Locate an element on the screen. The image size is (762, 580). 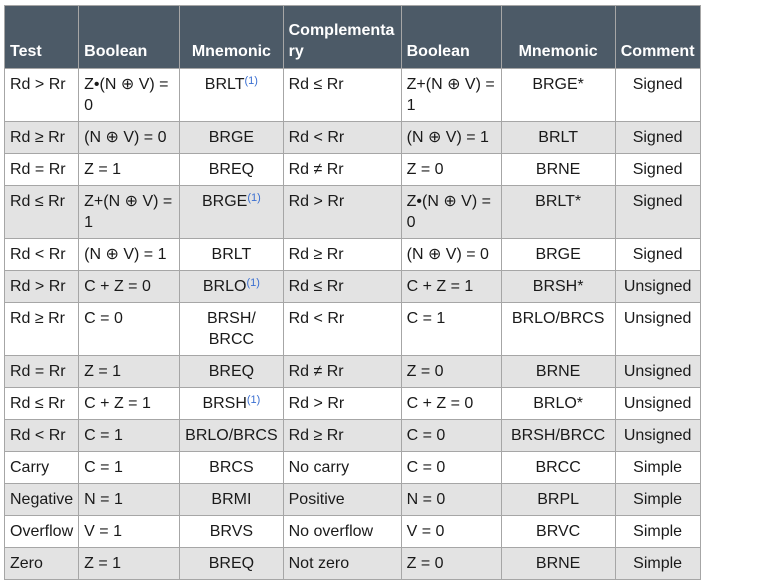
cell-boolean-text: (N ⊕ V) = 1 is located at coordinates (125, 254).